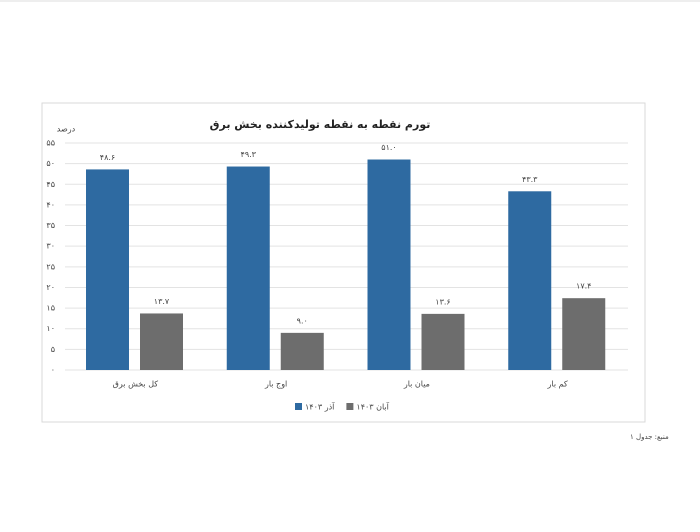 The height and width of the screenshot is (532, 700). What do you see at coordinates (50, 204) in the screenshot?
I see `y-tick-label: ۴۰` at bounding box center [50, 204].